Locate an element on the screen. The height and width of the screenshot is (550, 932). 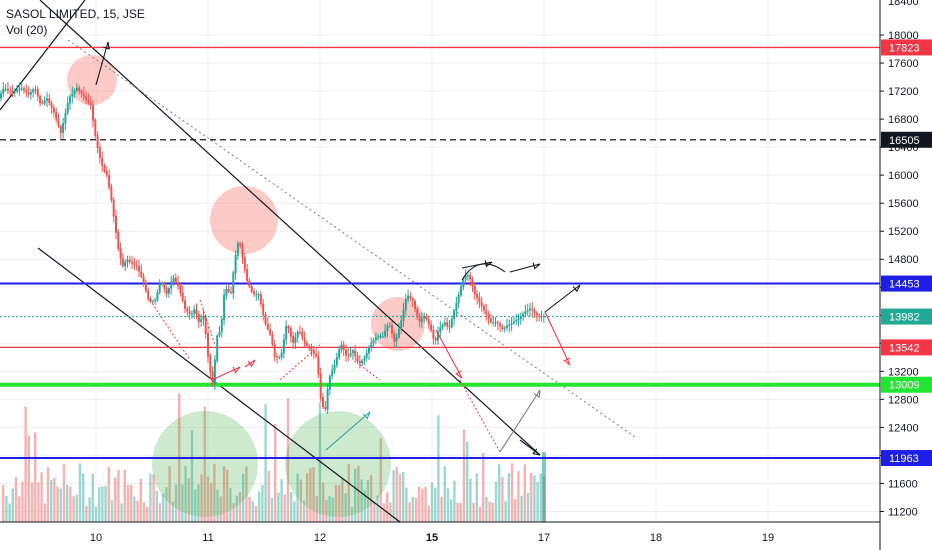
price-badge-blue-upper is located at coordinates (906, 283).